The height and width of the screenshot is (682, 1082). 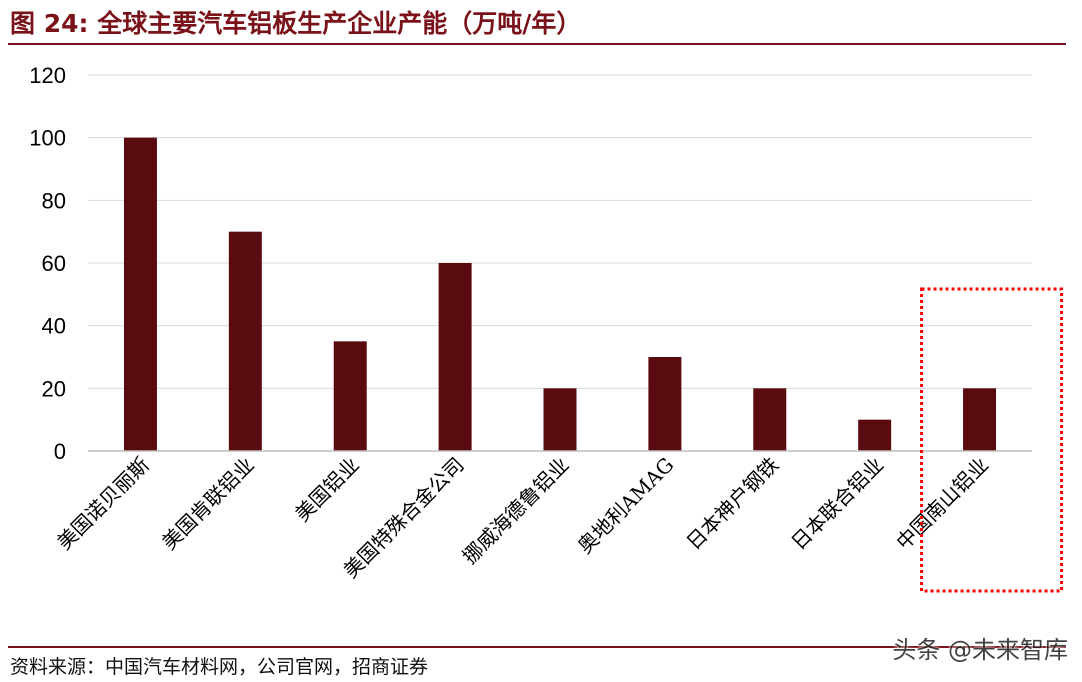 I want to click on x-tick-label: 美国铝业, so click(x=327, y=490).